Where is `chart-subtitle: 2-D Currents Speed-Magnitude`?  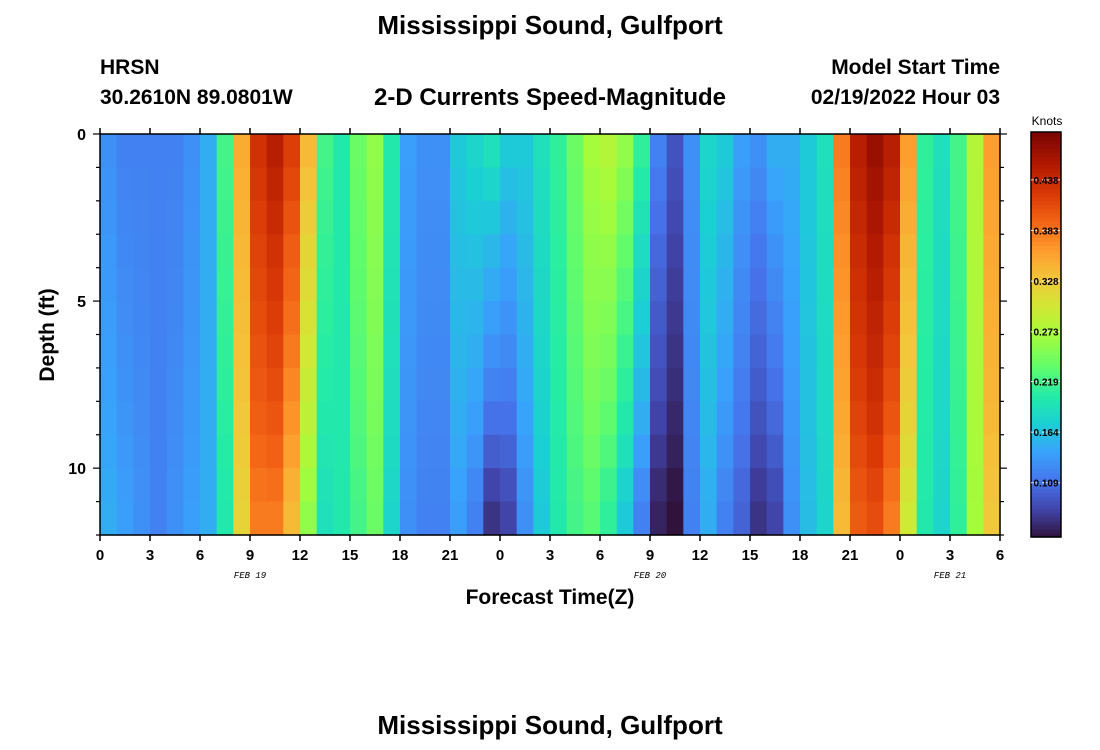 chart-subtitle: 2-D Currents Speed-Magnitude is located at coordinates (550, 97).